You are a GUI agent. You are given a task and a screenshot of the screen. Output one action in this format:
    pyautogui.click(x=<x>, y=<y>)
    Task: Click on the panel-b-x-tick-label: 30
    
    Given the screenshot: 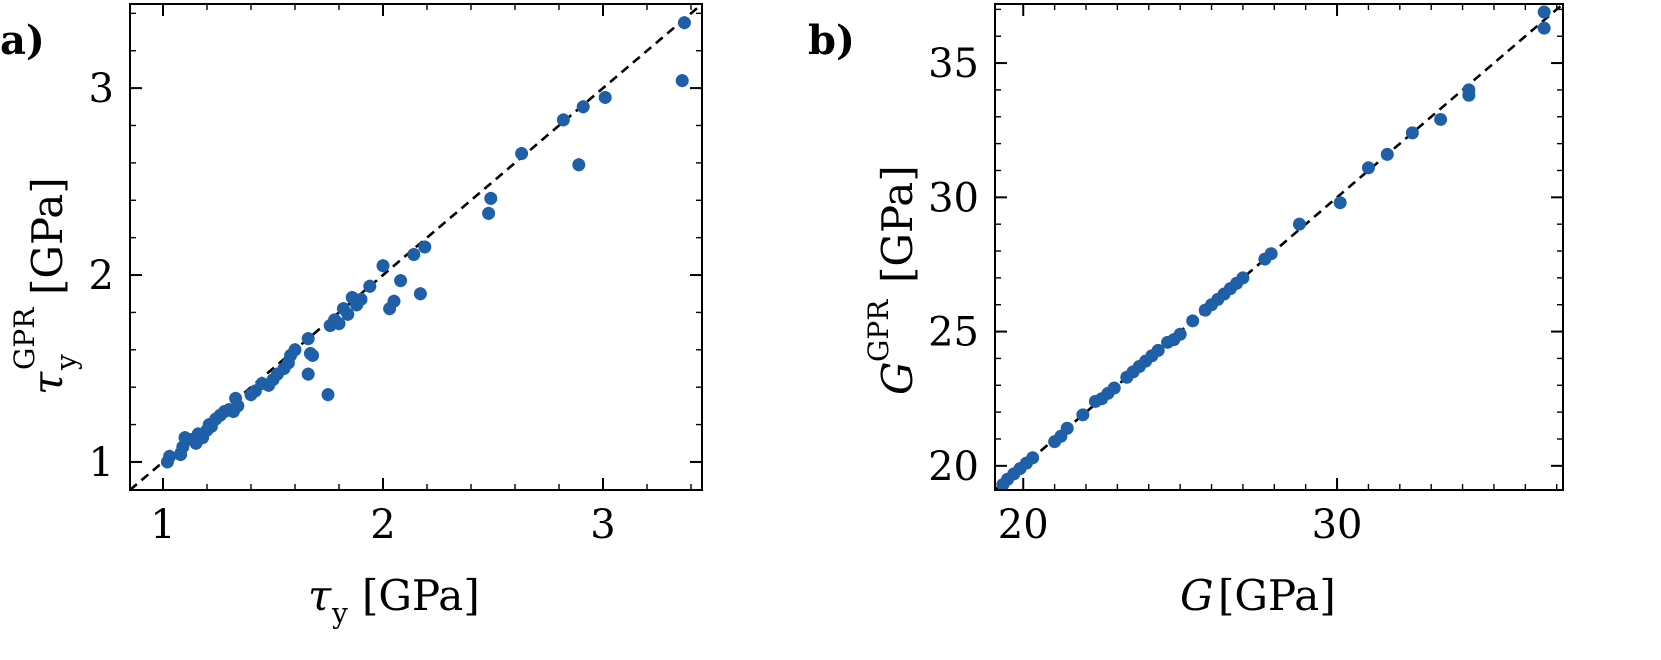 What is the action you would take?
    pyautogui.click(x=1337, y=525)
    